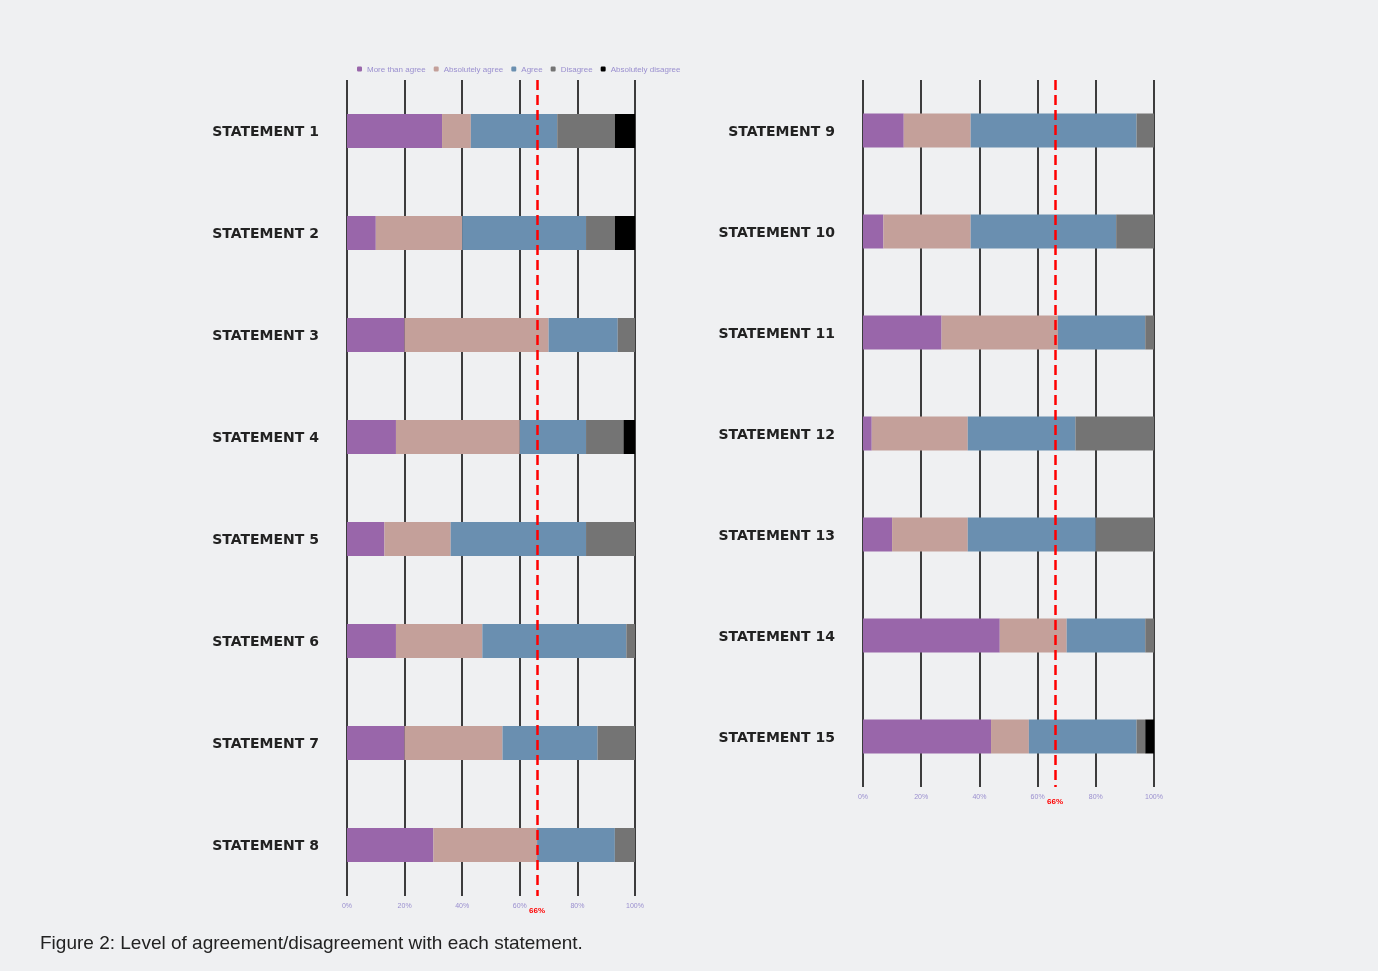  Describe the element at coordinates (781, 130) in the screenshot. I see `y-tick-label: STATEMENT 9` at that location.